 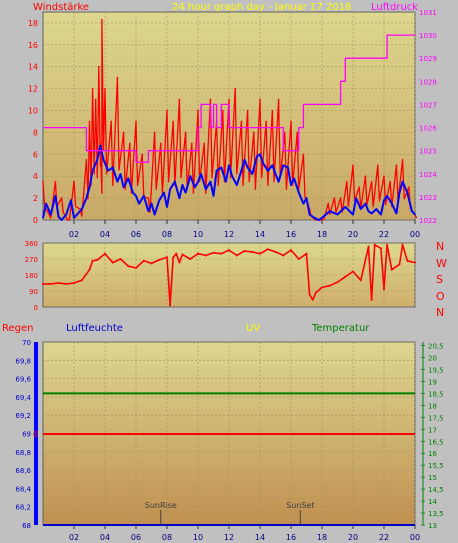 What do you see at coordinates (428, 221) in the screenshot?
I see `pressure-y-tick: 1022` at bounding box center [428, 221].